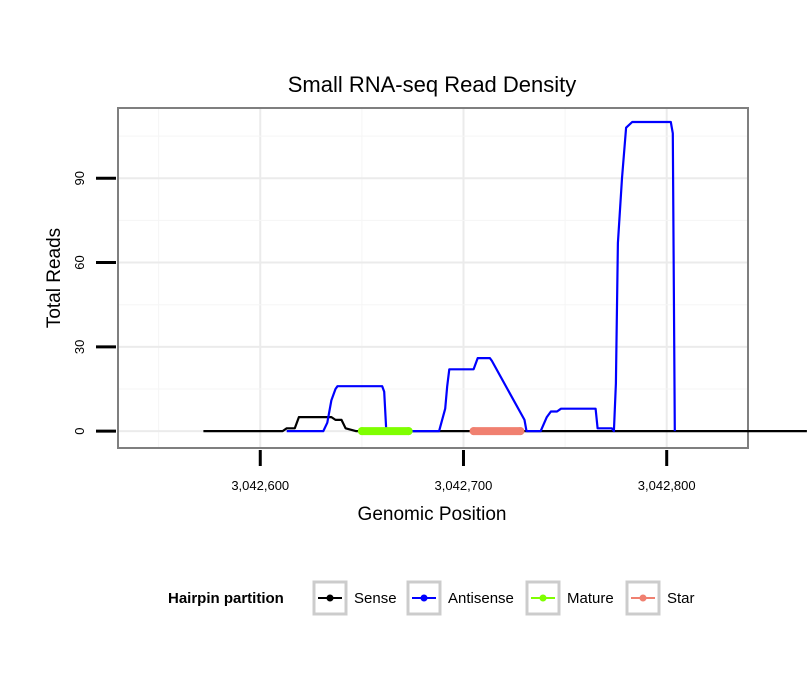 The image size is (810, 690). Describe the element at coordinates (643, 598) in the screenshot. I see `legend-point-star` at that location.